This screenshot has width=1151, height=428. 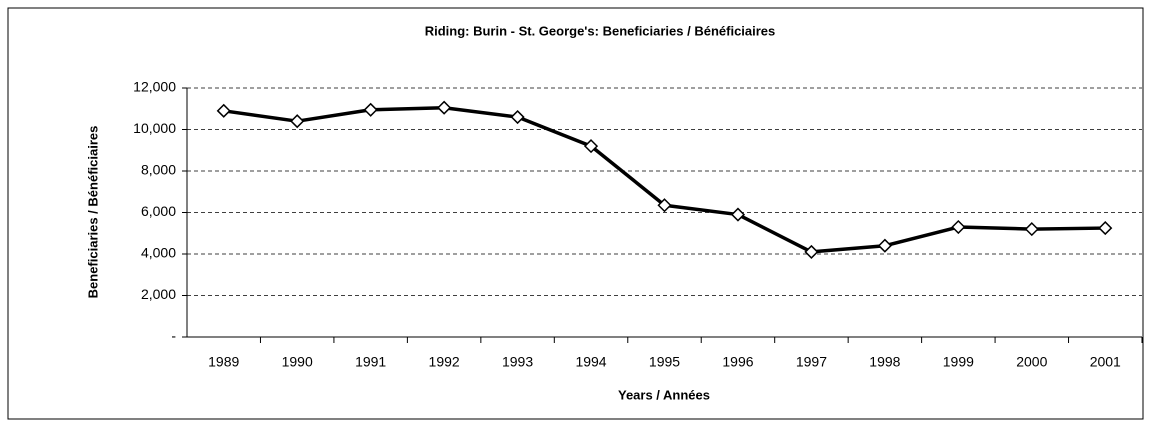 I want to click on x-tick-label: 1998, so click(x=884, y=362).